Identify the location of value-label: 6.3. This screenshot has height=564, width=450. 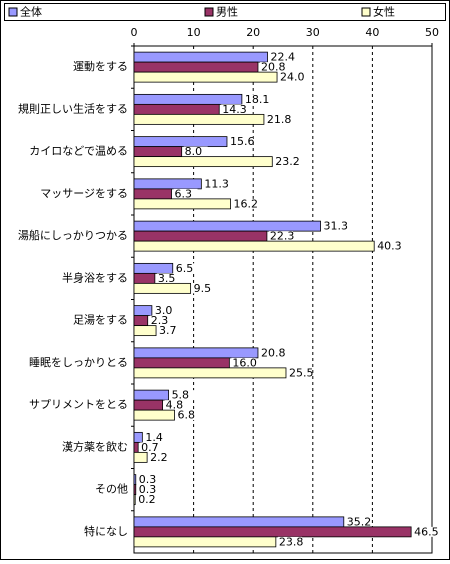
(184, 193).